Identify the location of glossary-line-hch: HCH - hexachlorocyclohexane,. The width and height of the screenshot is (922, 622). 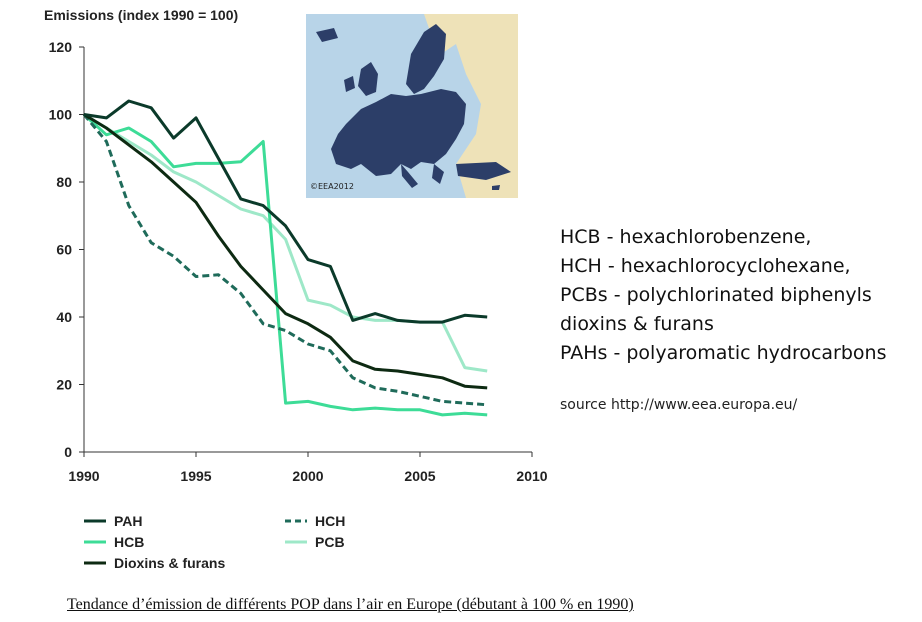
(705, 266).